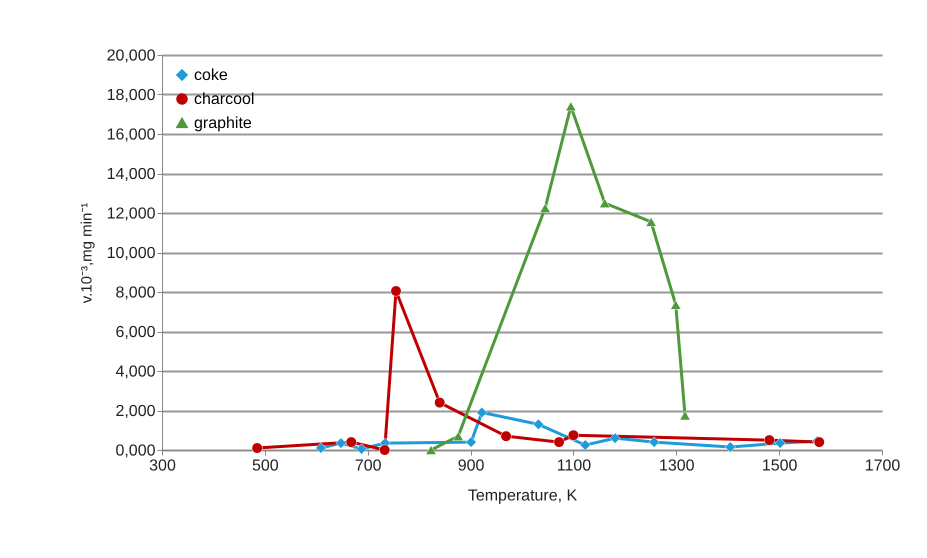 The image size is (927, 558). I want to click on legend-label: graphite, so click(223, 123).